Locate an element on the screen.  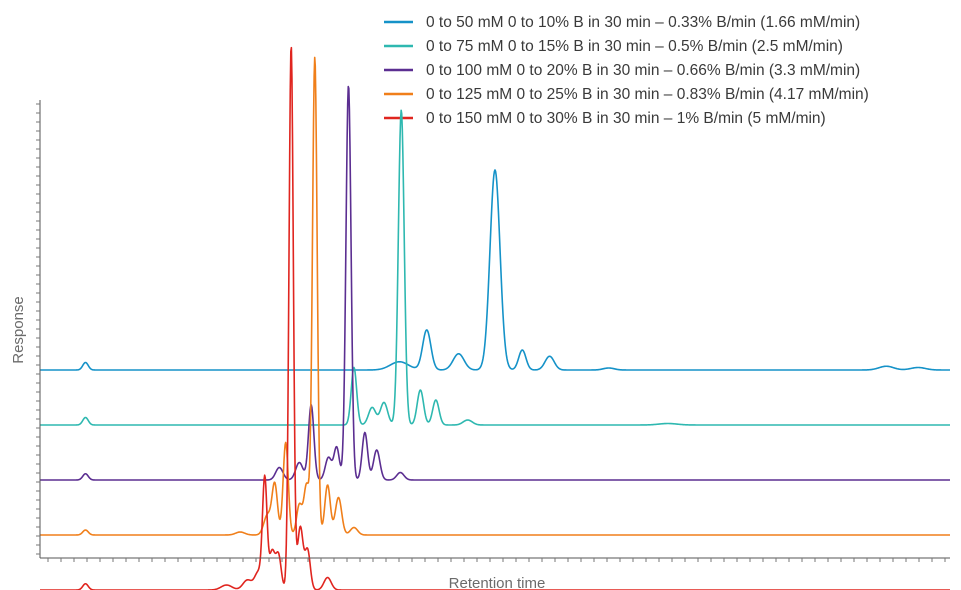
x-axis-ticks is located at coordinates (496, 560).